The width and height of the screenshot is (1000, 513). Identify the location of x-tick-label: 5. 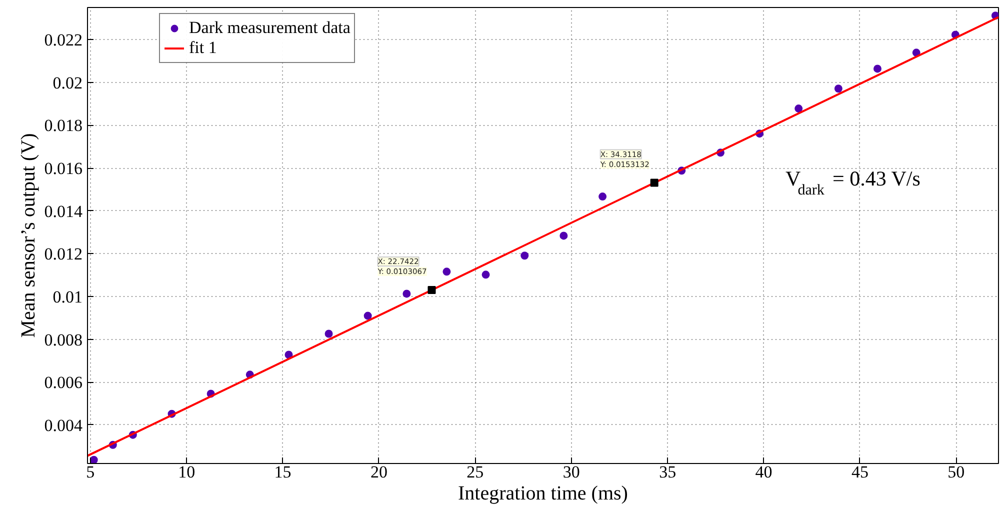
(90, 472).